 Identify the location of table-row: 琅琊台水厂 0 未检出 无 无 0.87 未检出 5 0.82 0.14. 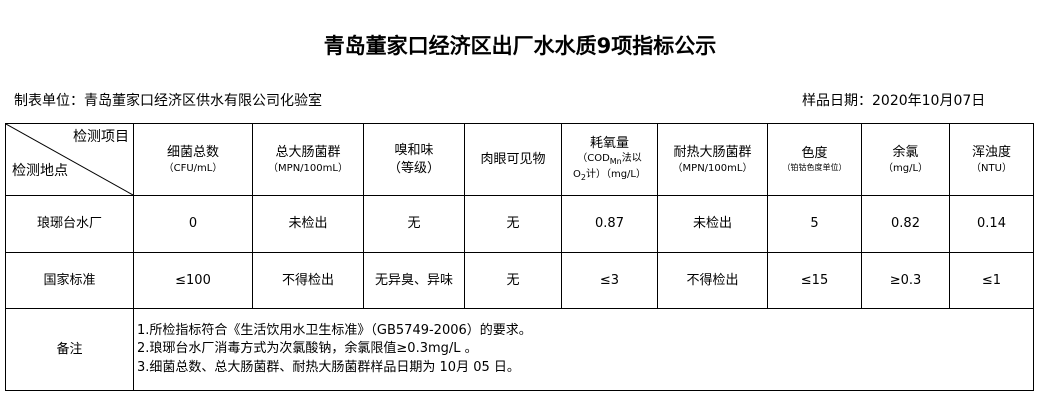
(519, 224).